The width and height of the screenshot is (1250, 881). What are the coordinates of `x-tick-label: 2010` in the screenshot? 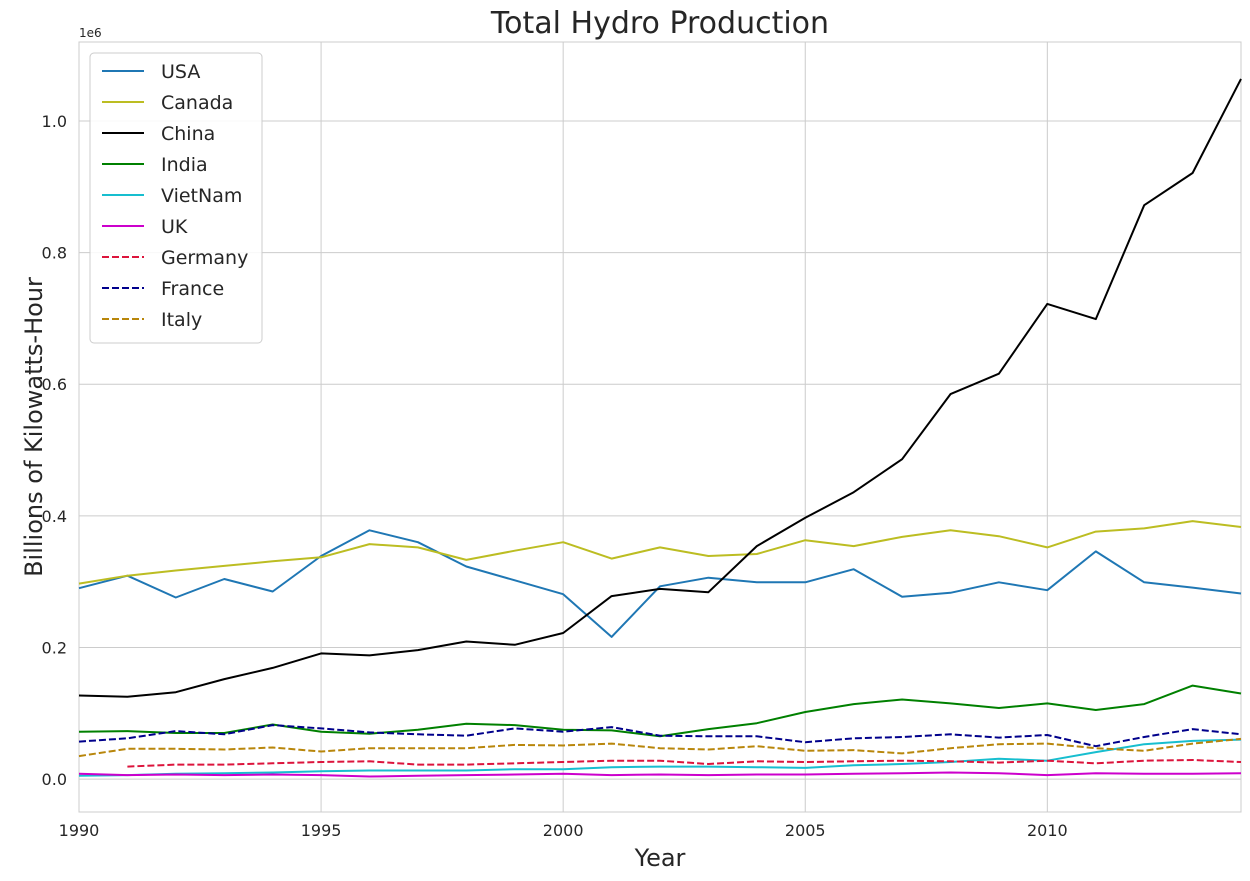 It's located at (1047, 830).